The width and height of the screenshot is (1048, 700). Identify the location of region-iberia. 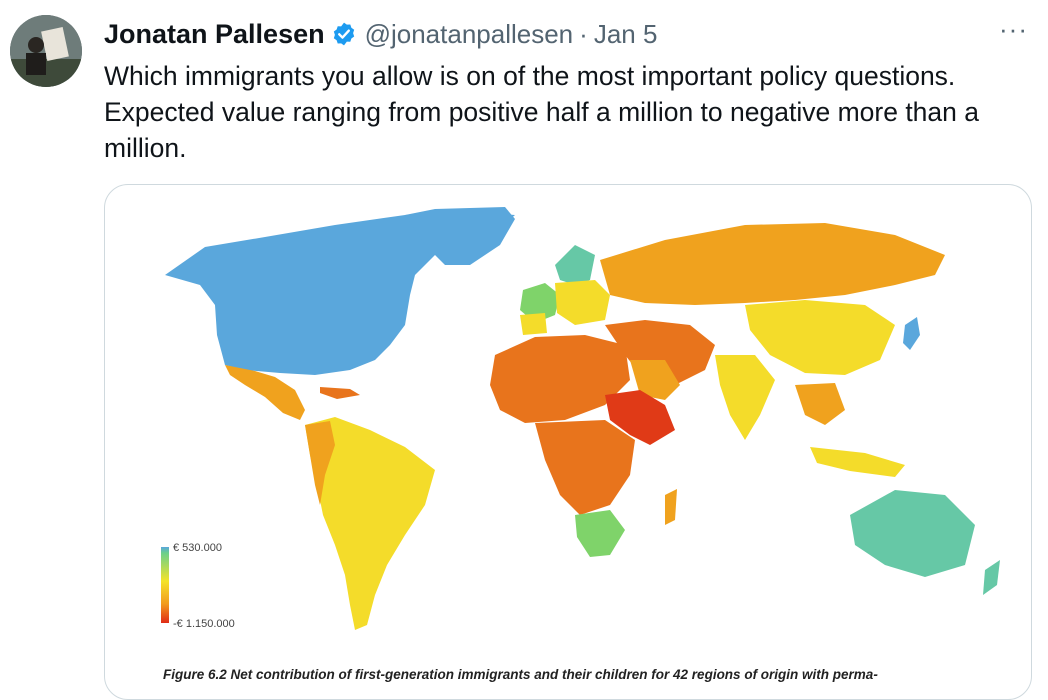
(533, 324).